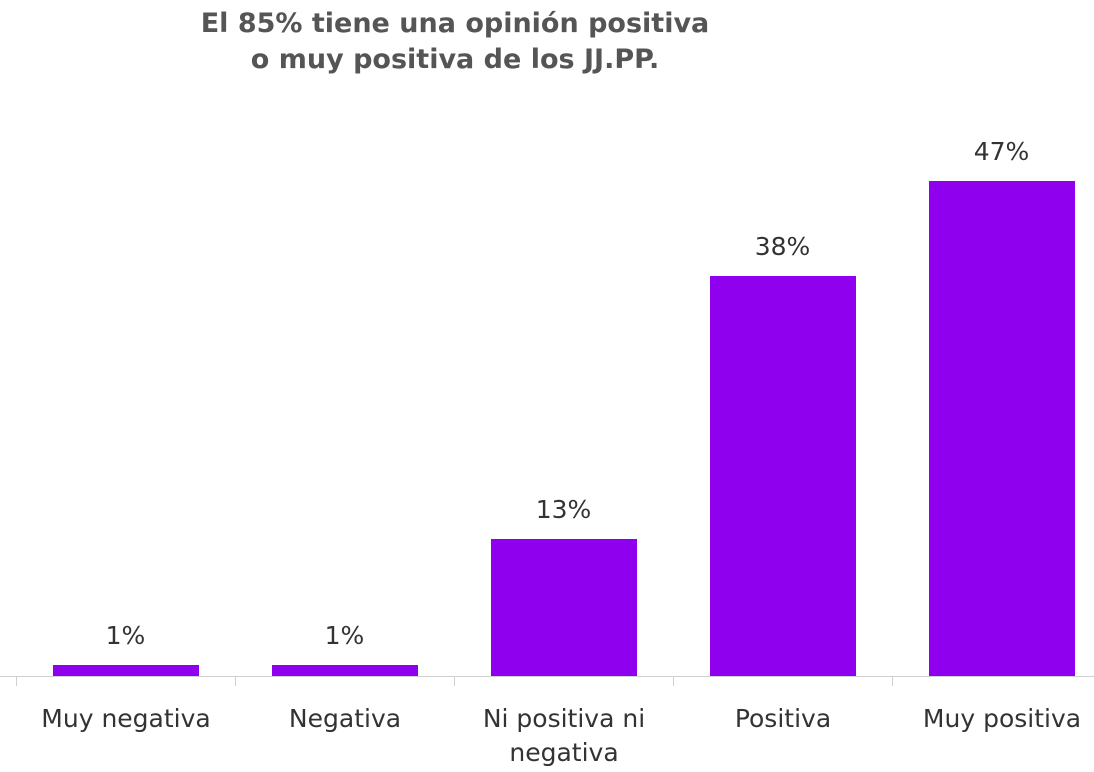 This screenshot has width=1094, height=772. What do you see at coordinates (547, 676) in the screenshot?
I see `x-axis` at bounding box center [547, 676].